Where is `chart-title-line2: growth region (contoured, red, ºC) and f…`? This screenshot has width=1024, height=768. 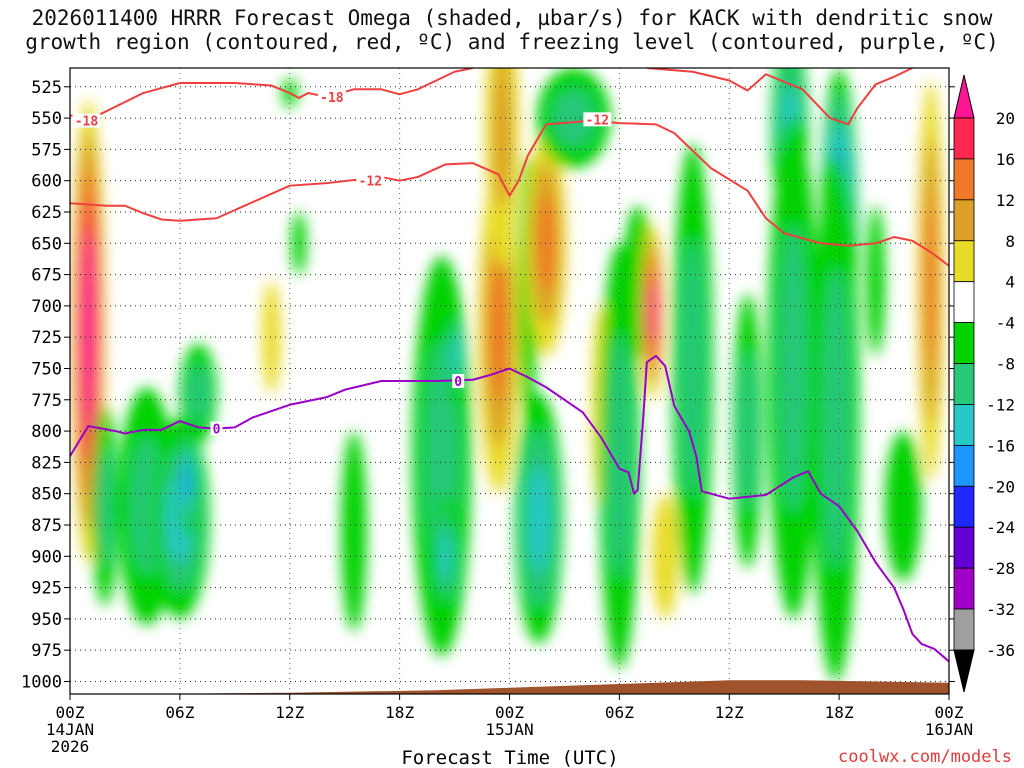
chart-title-line2: growth region (contoured, red, ºC) and f… is located at coordinates (512, 42).